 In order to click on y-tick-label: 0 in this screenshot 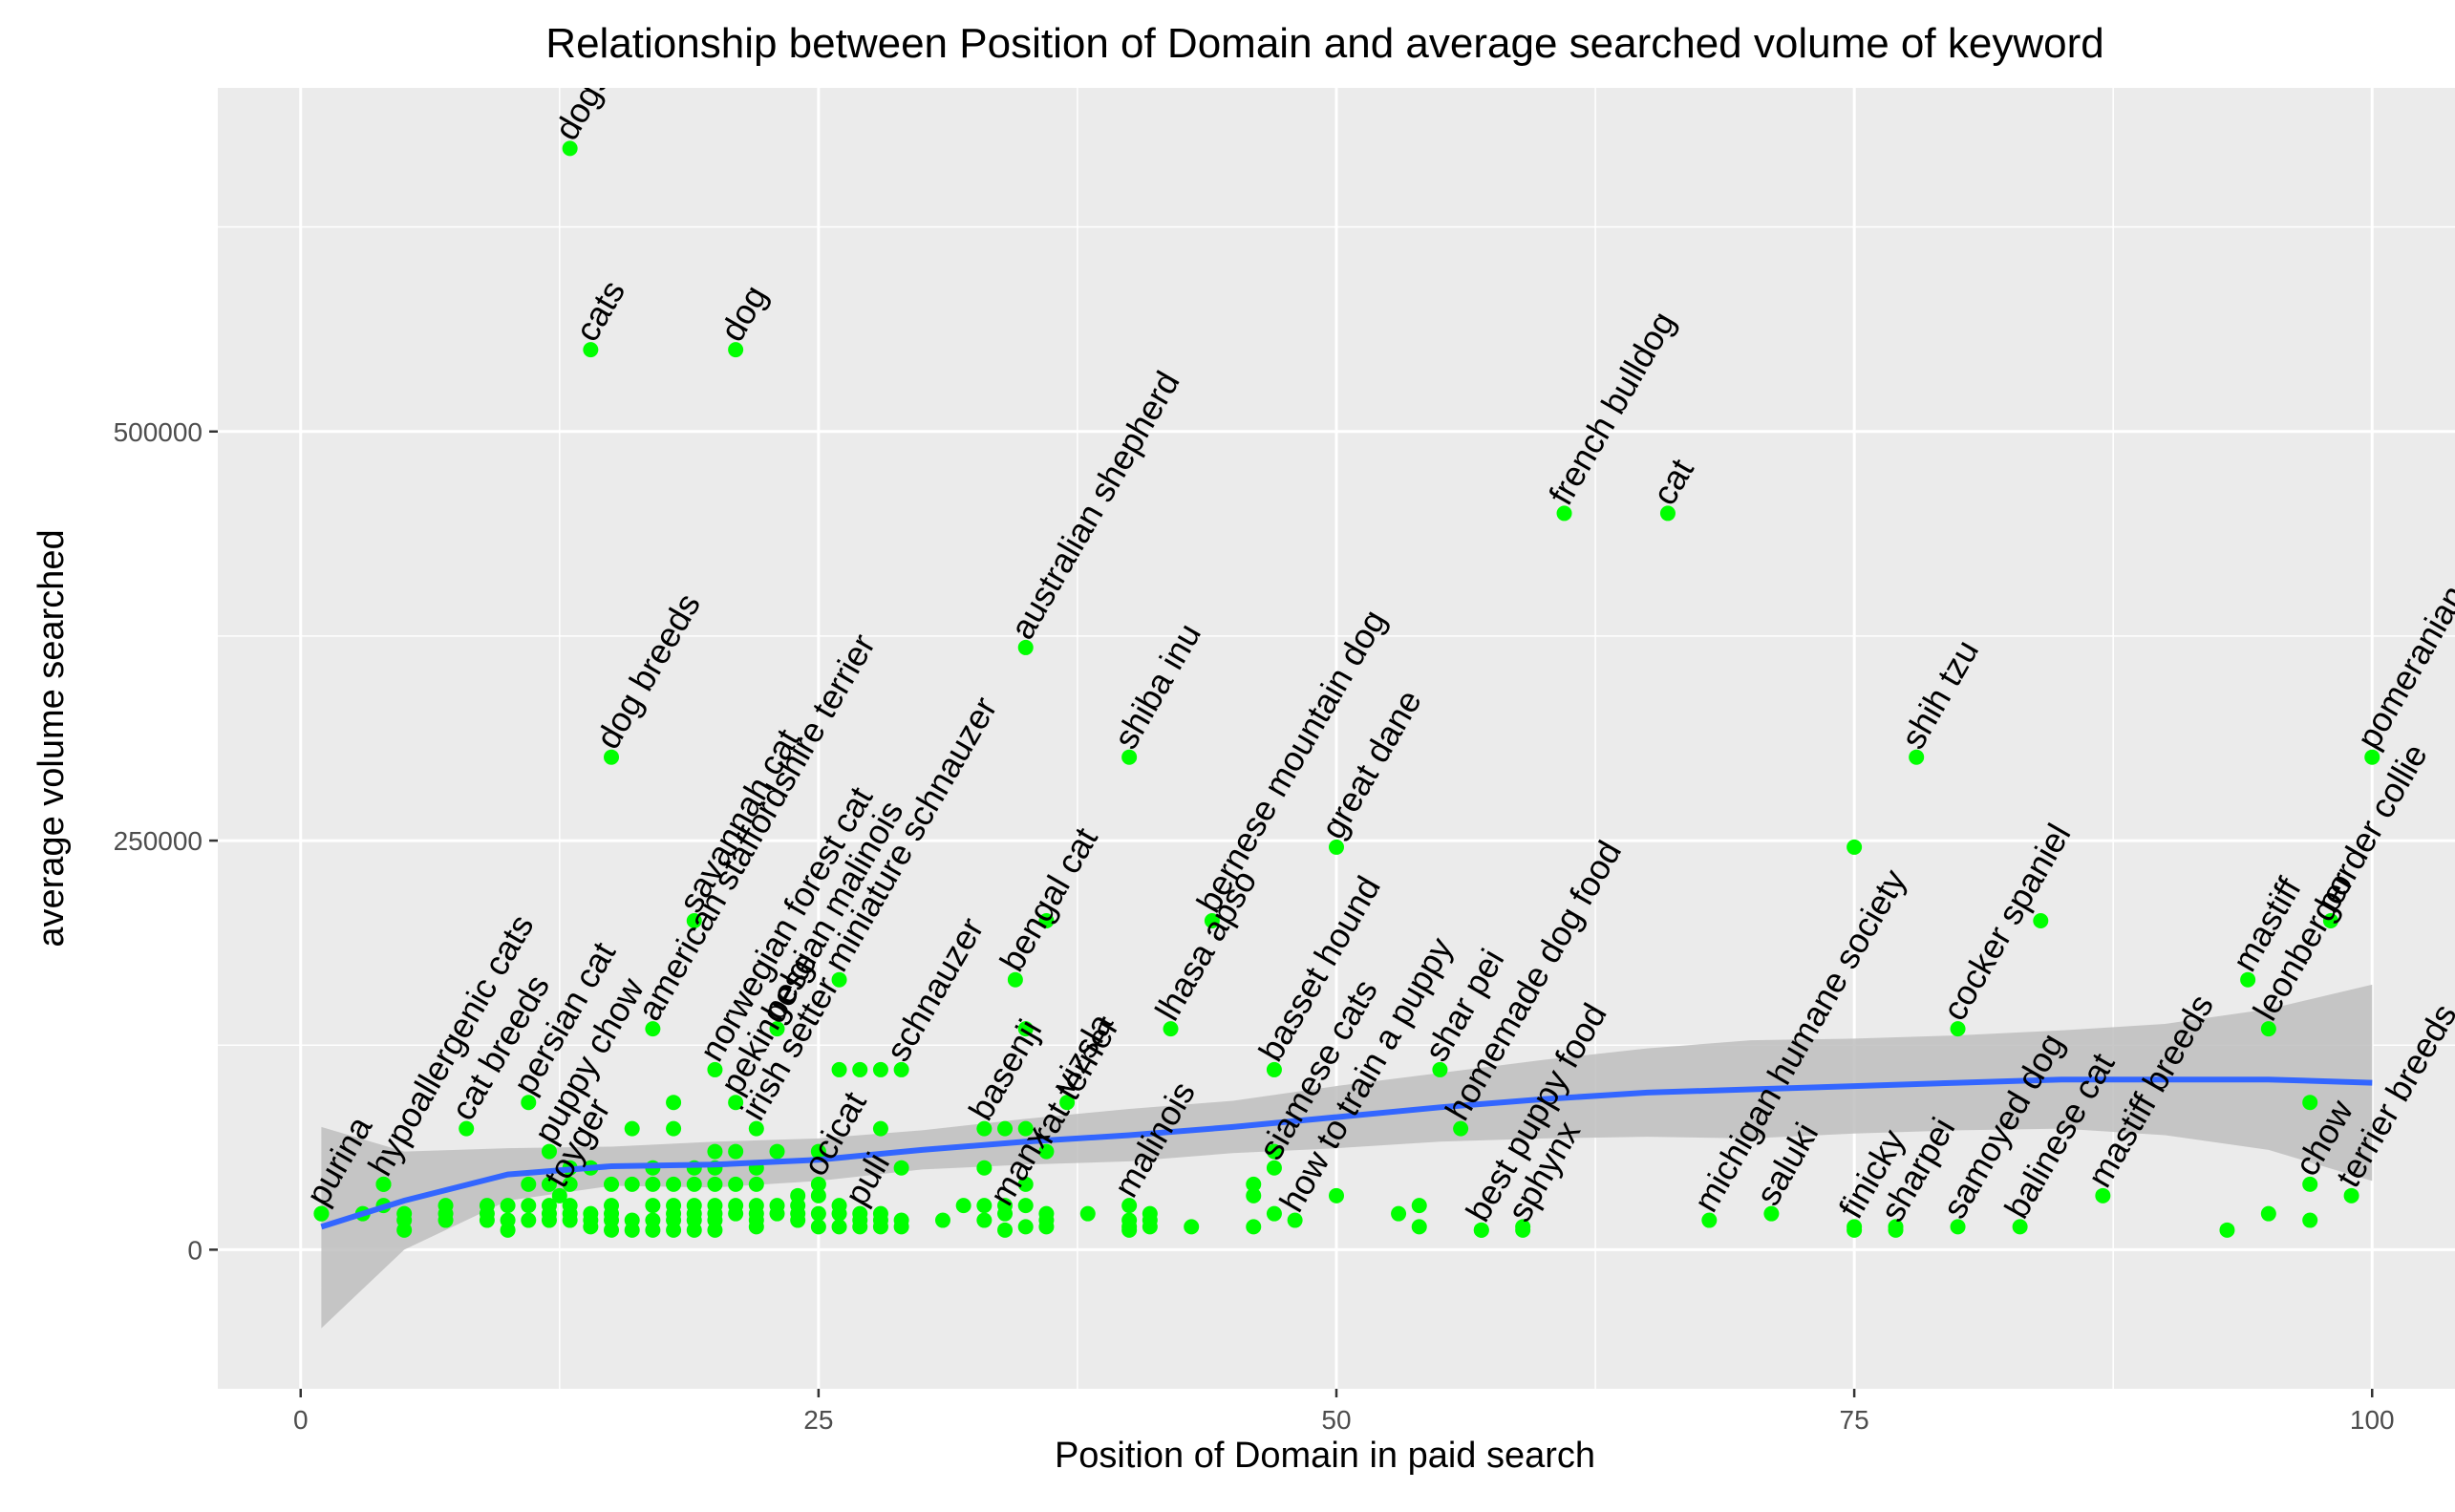, I will do `click(195, 1250)`.